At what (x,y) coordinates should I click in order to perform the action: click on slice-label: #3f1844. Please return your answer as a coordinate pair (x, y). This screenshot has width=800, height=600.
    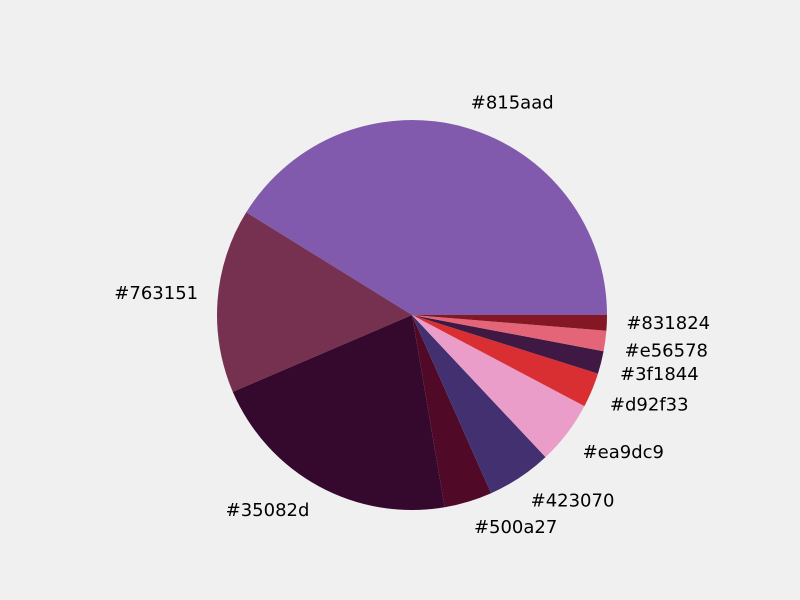
    Looking at the image, I should click on (659, 374).